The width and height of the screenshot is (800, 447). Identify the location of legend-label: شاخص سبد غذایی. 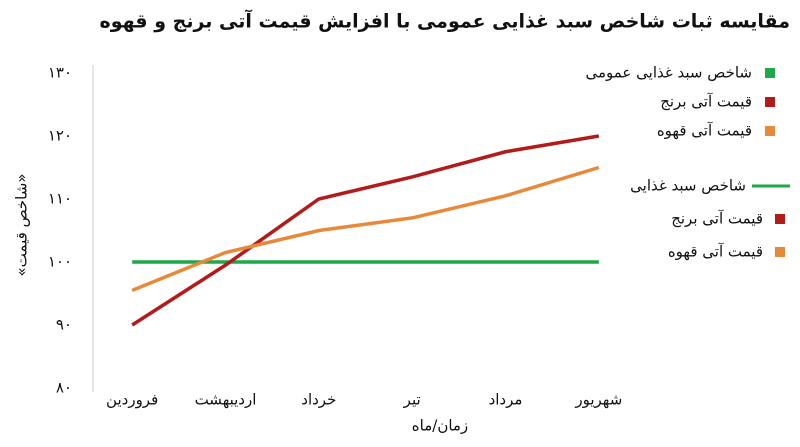
(688, 186).